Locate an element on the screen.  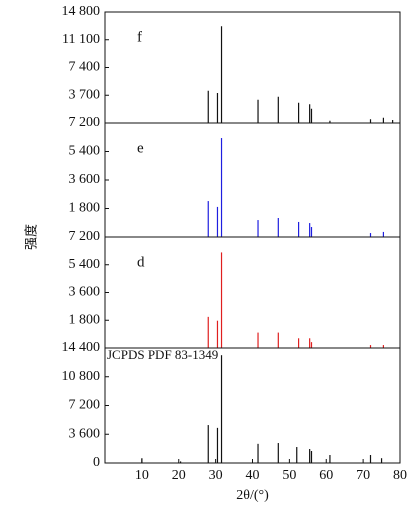
y-axis-label: 强度 is located at coordinates (32, 237).